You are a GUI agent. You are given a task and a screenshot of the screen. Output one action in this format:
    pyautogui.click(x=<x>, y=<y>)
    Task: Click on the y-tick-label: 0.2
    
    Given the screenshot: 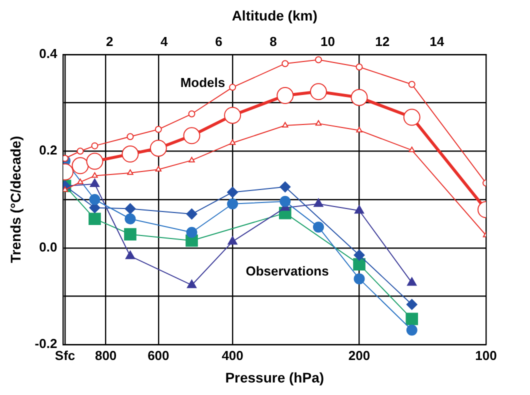 What is the action you would take?
    pyautogui.click(x=48, y=150)
    